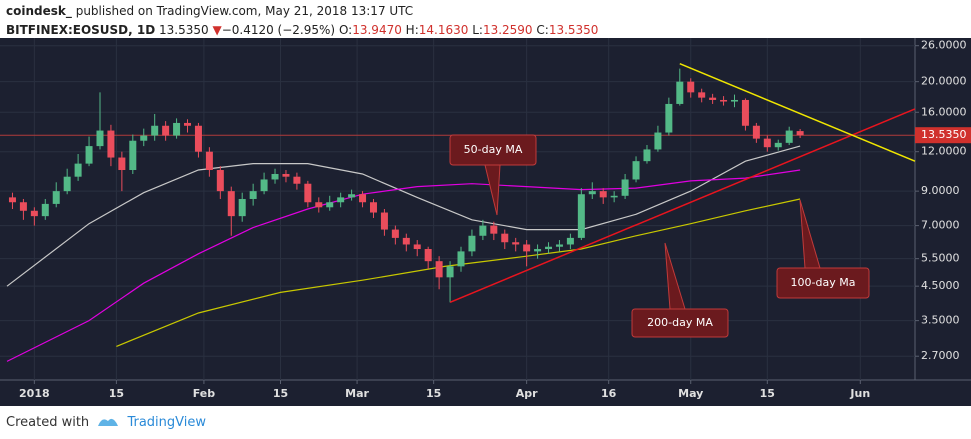 This screenshot has width=971, height=439. I want to click on o-label: O:, so click(345, 30).